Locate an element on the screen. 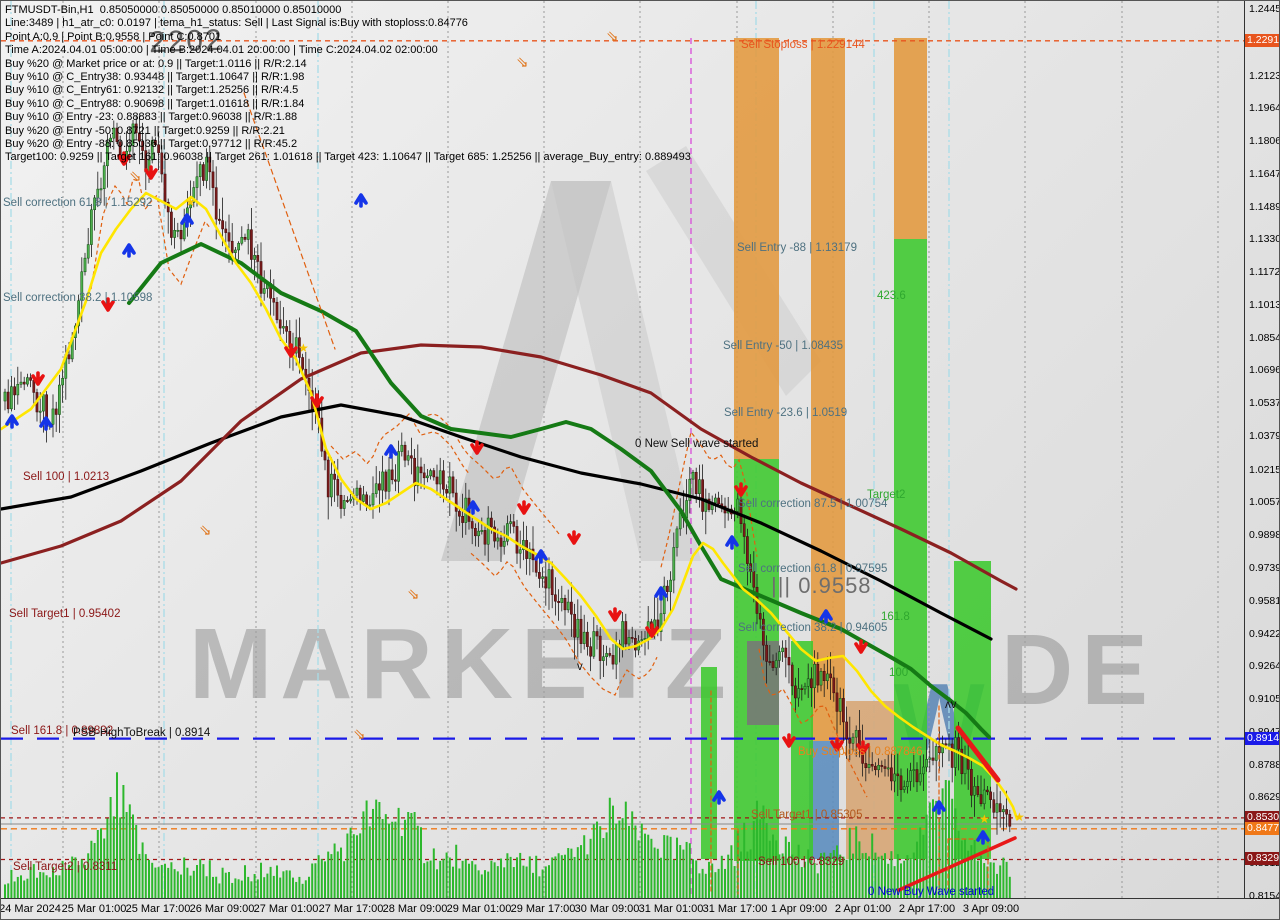 This screenshot has width=1280, height=920. time-axis-separator is located at coordinates (640, 898).